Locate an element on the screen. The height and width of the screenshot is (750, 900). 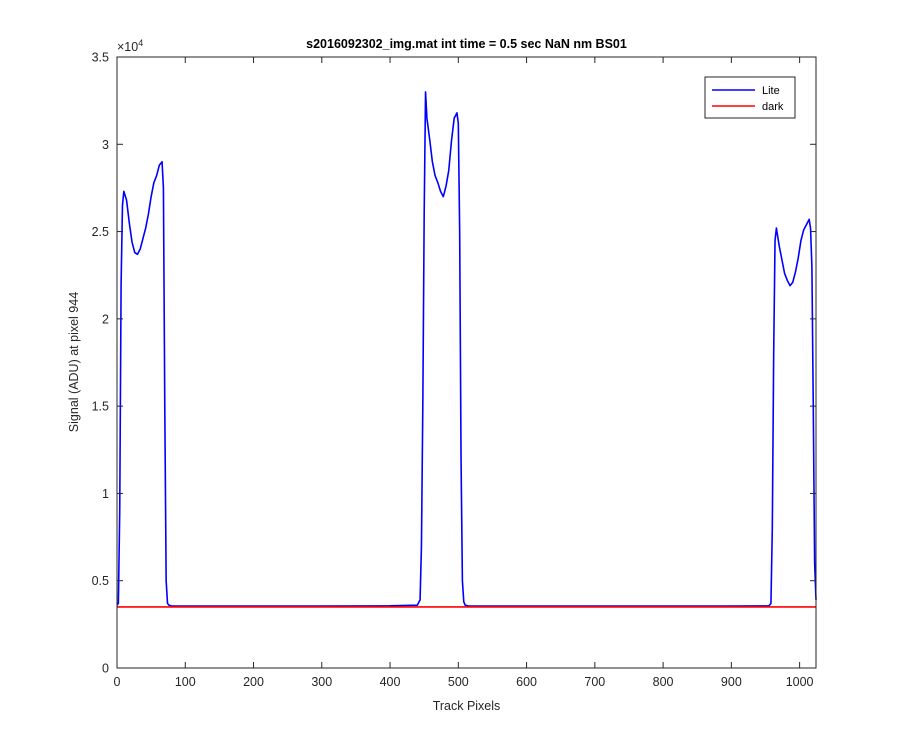
x-axis-label: Track Pixels is located at coordinates (467, 706).